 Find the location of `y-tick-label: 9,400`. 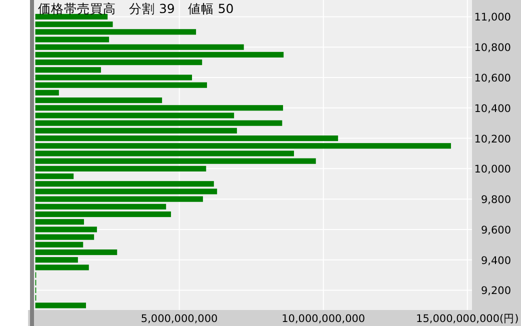

y-tick-label: 9,400 is located at coordinates (495, 260).